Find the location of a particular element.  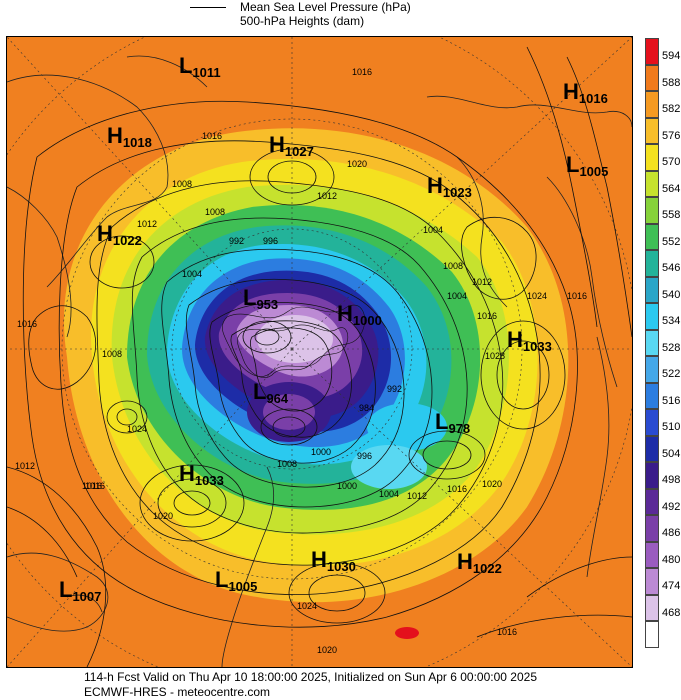

pressure-center-high: H1033 is located at coordinates (201, 474).